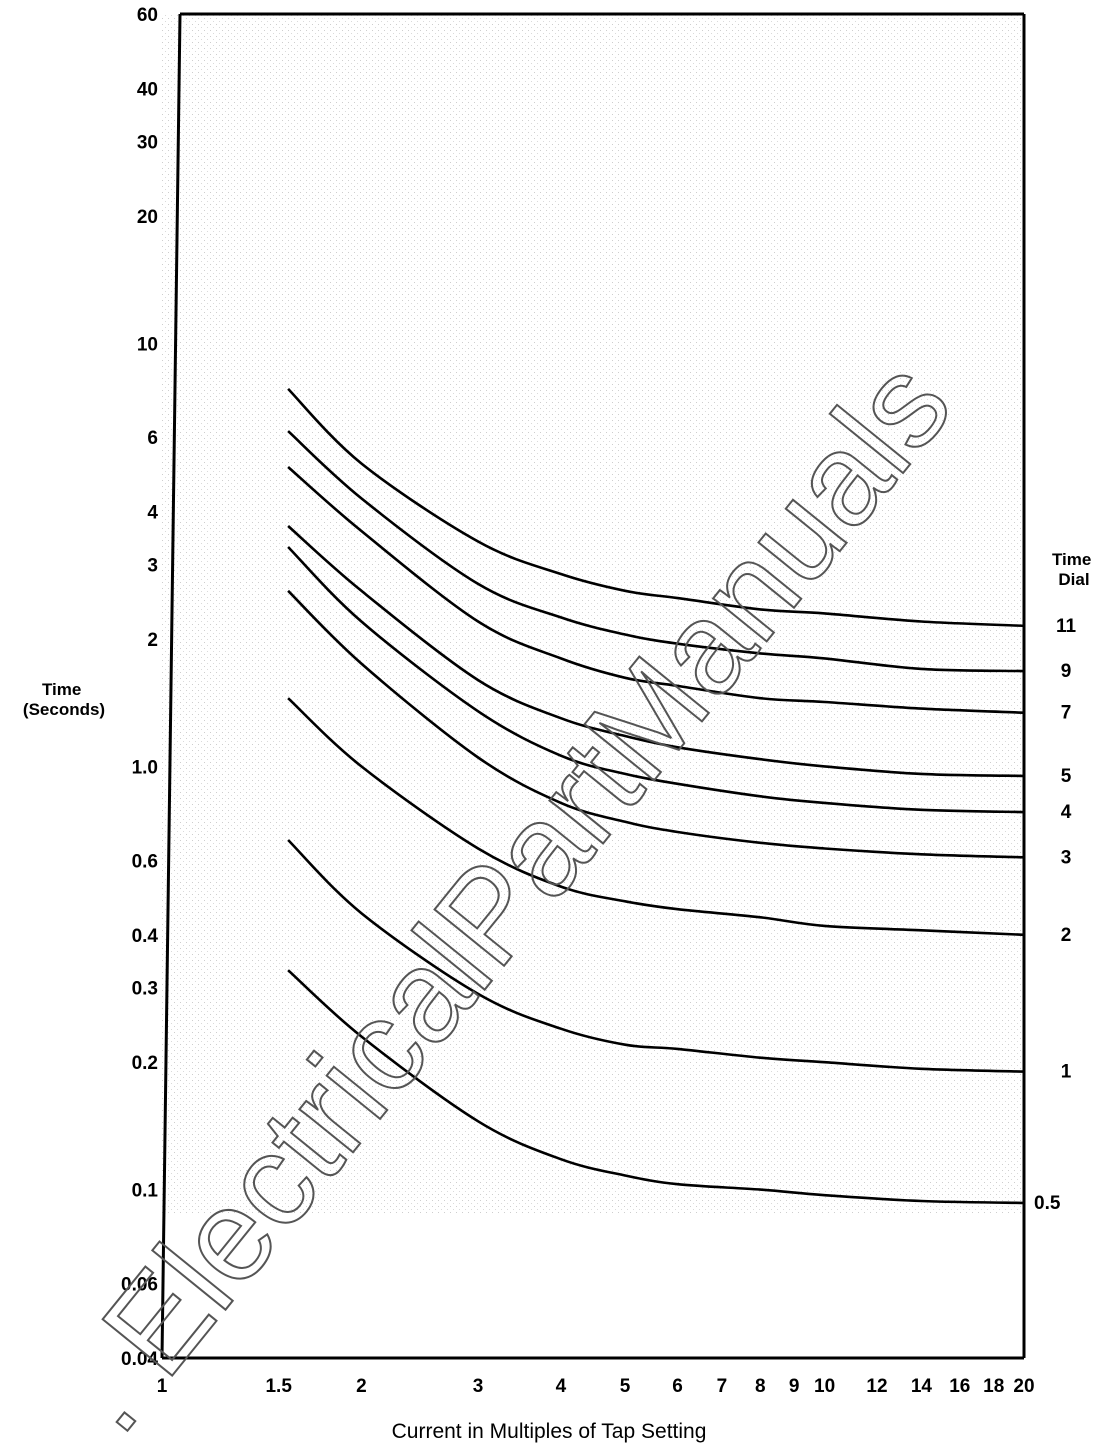  I want to click on x-axis-title: Current in Multiples of Tap Setting, so click(549, 1431).